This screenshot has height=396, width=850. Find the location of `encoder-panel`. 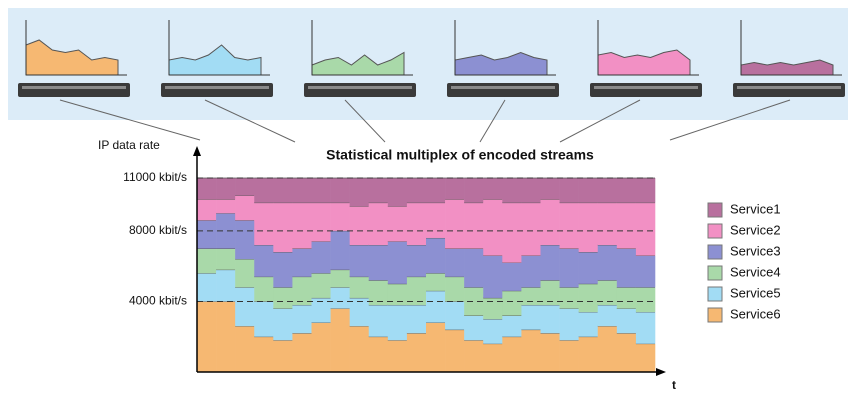

encoder-panel is located at coordinates (360, 87).